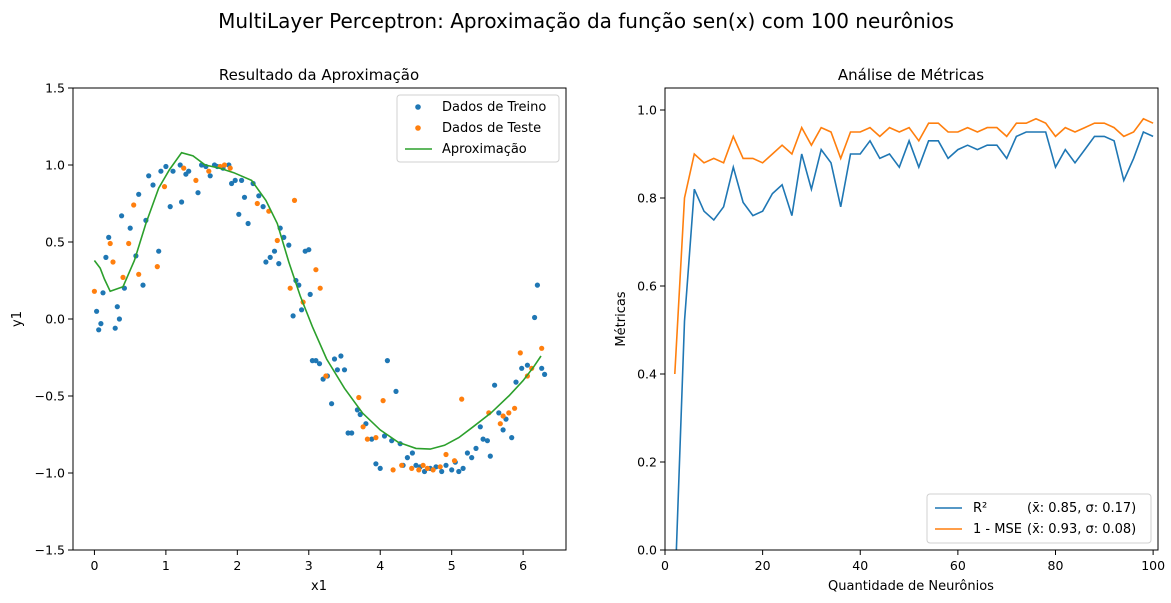 The image size is (1171, 603). What do you see at coordinates (665, 565) in the screenshot?
I see `metrics-xtick-label: 0` at bounding box center [665, 565].